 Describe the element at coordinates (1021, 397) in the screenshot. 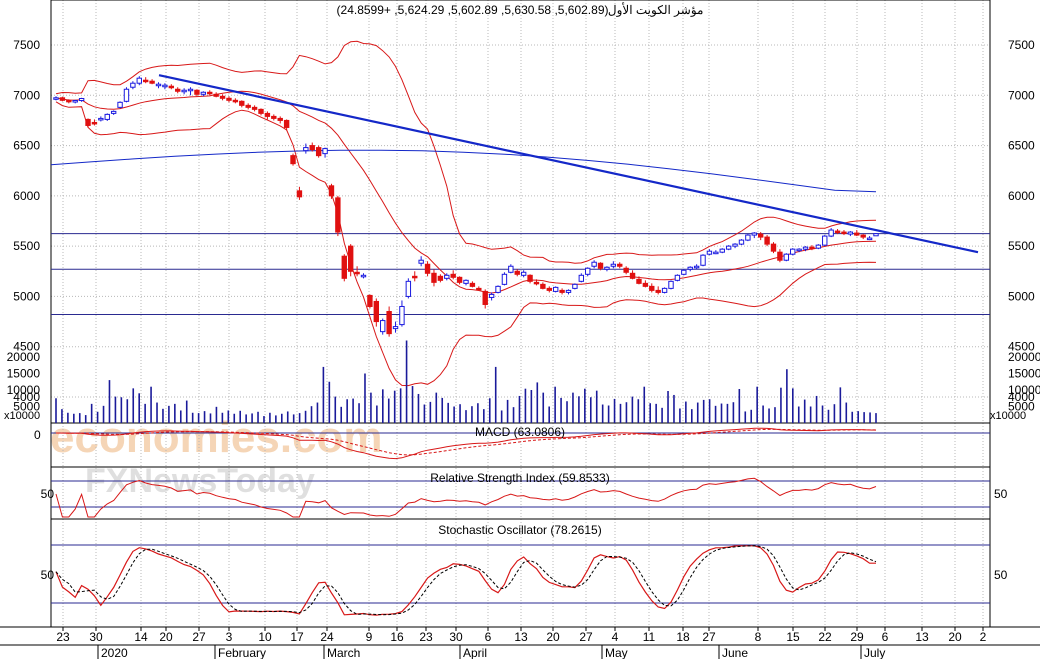

I see `price-ytick-right: 4000` at that location.